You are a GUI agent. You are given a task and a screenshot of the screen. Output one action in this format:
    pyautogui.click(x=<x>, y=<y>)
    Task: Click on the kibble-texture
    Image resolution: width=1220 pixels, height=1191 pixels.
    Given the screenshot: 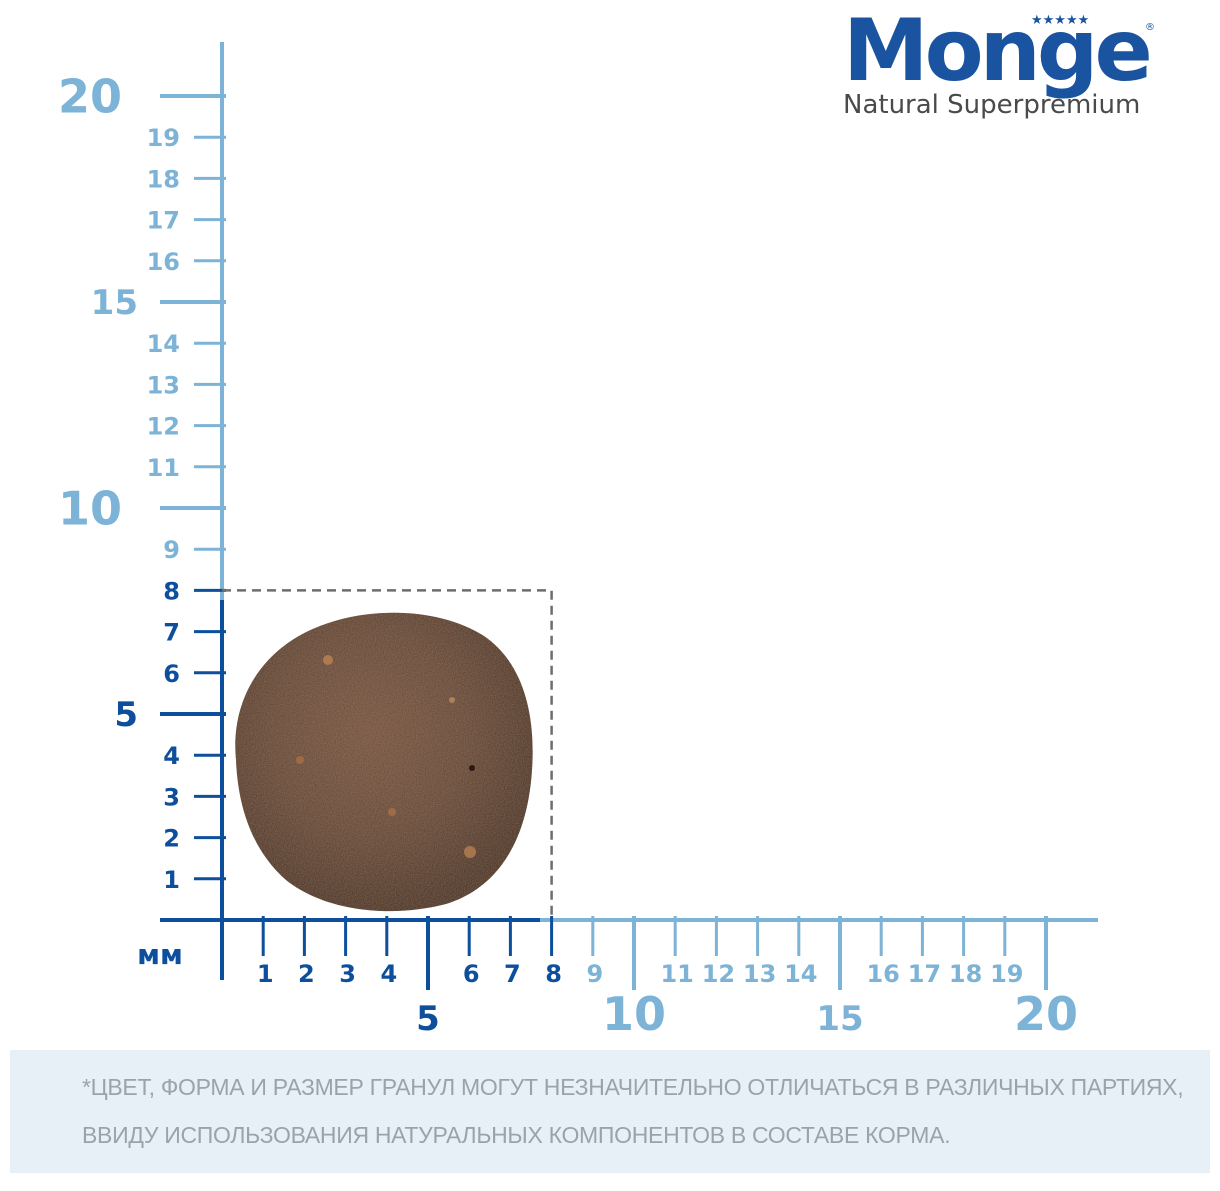 What is the action you would take?
    pyautogui.click(x=384, y=762)
    